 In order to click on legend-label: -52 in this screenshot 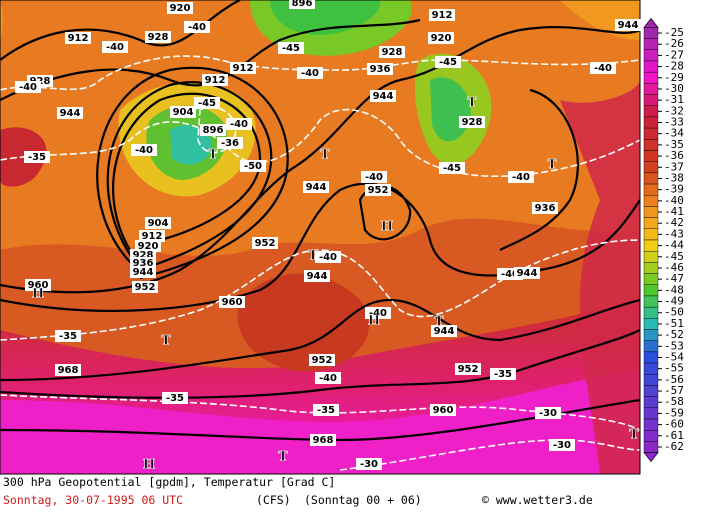, I will do `click(674, 334)`.